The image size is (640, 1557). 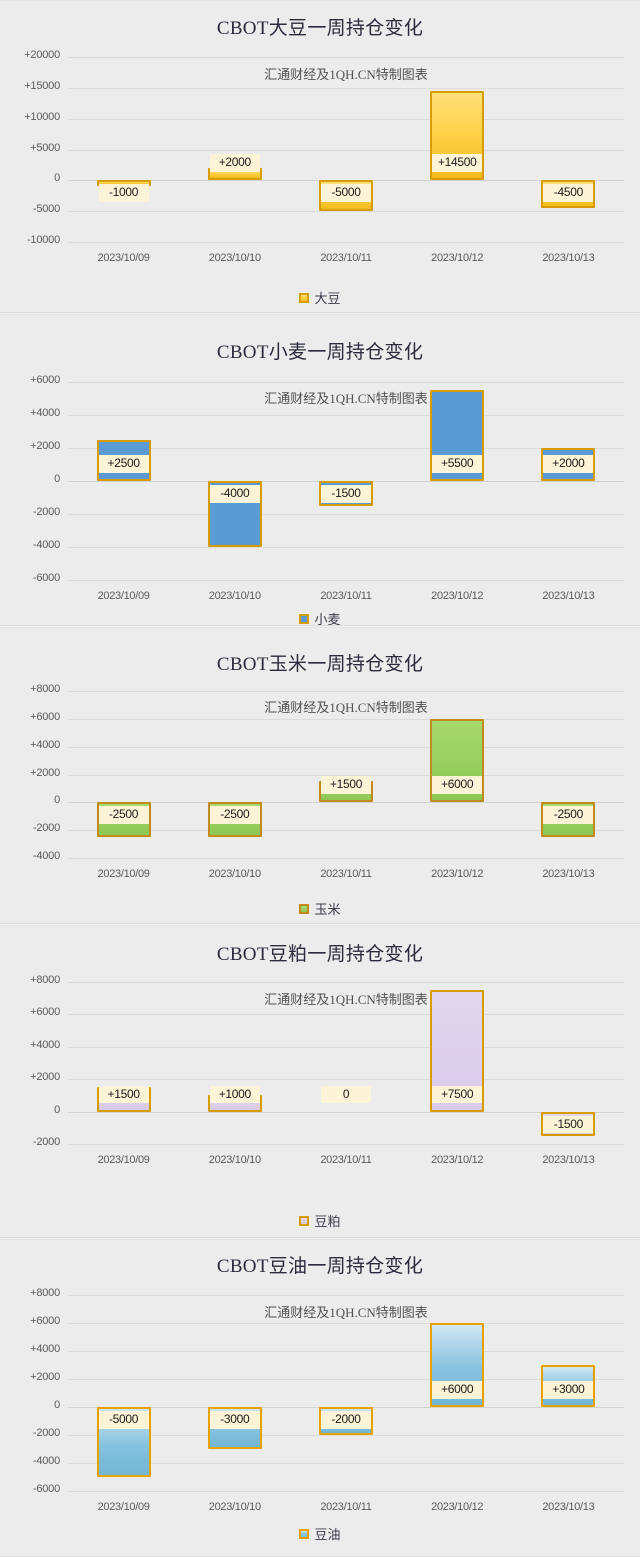 I want to click on chart-legend: 豆粕, so click(x=320, y=1220).